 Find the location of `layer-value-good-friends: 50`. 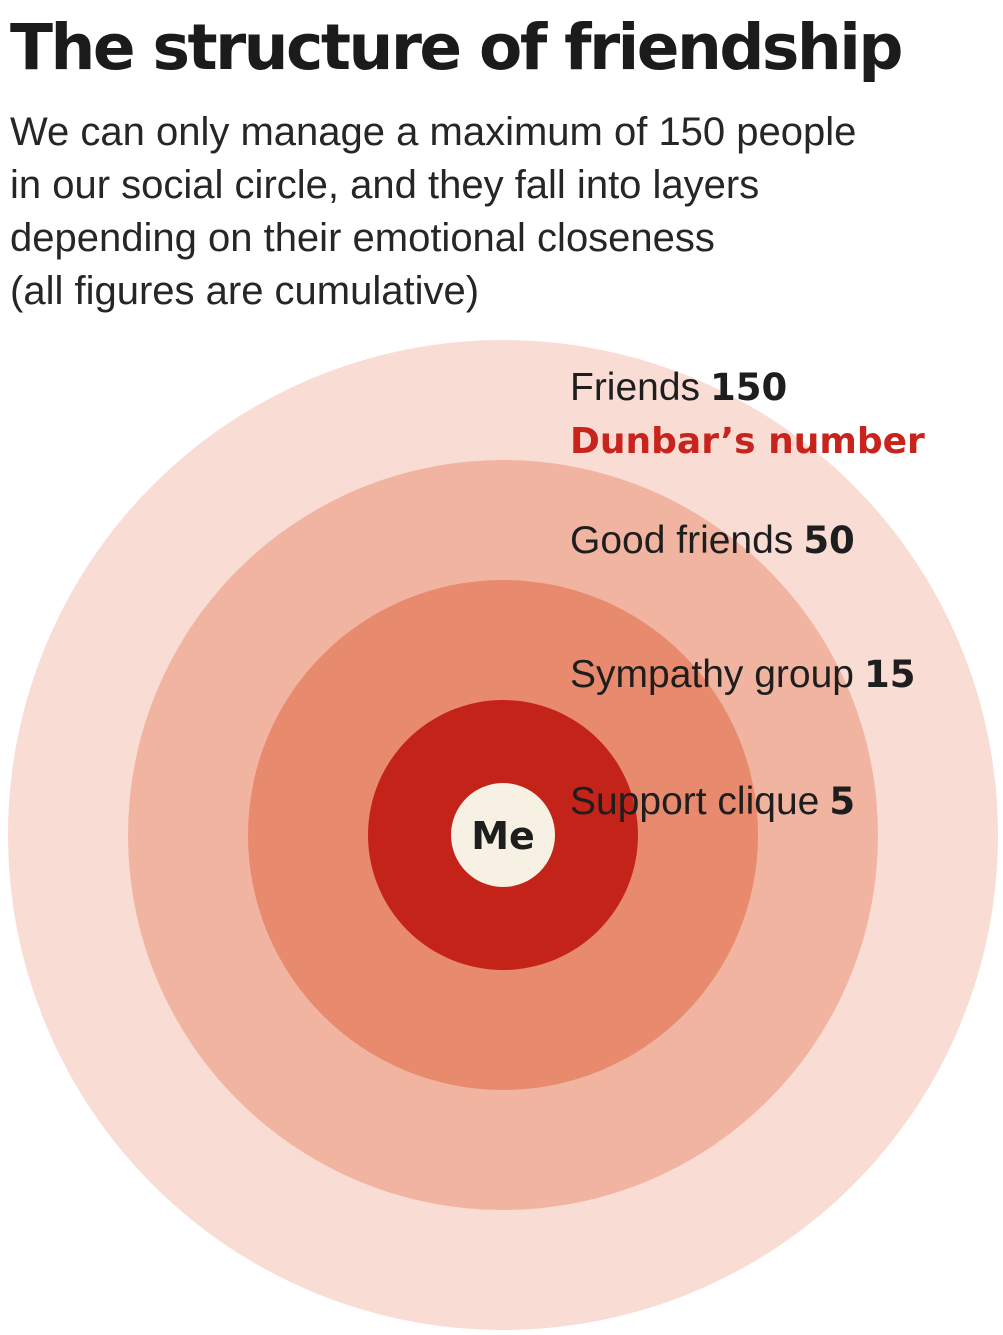

layer-value-good-friends: 50 is located at coordinates (829, 540).